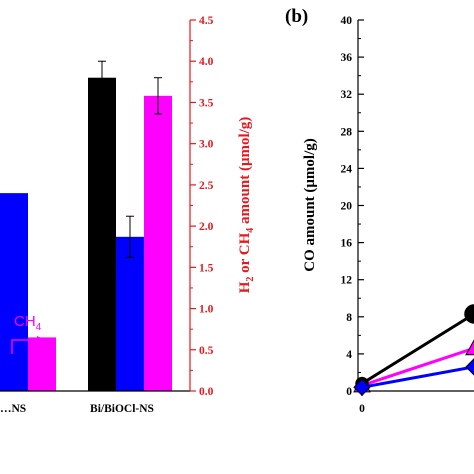 The height and width of the screenshot is (474, 474). Describe the element at coordinates (362, 409) in the screenshot. I see `x-tick-label-0: 0` at that location.